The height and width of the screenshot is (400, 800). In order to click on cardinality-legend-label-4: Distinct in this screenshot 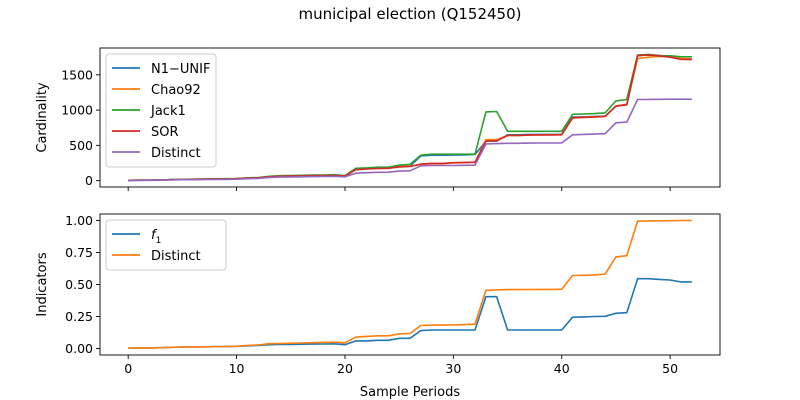, I will do `click(176, 153)`.